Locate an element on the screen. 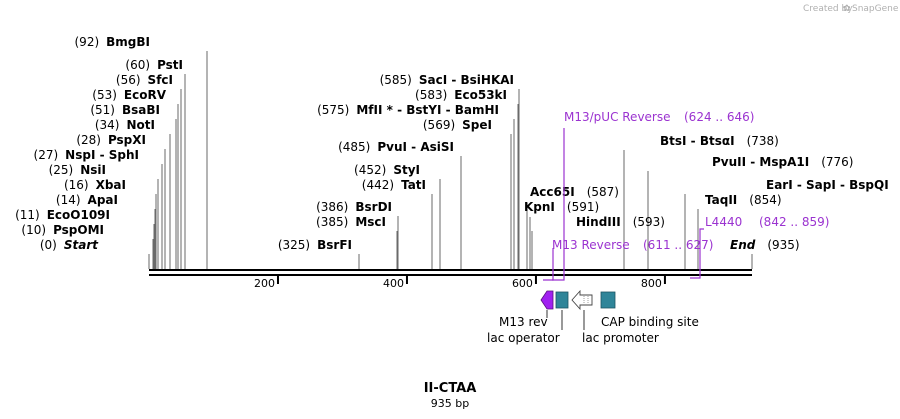  site-label: (28) PspXI is located at coordinates (111, 140).